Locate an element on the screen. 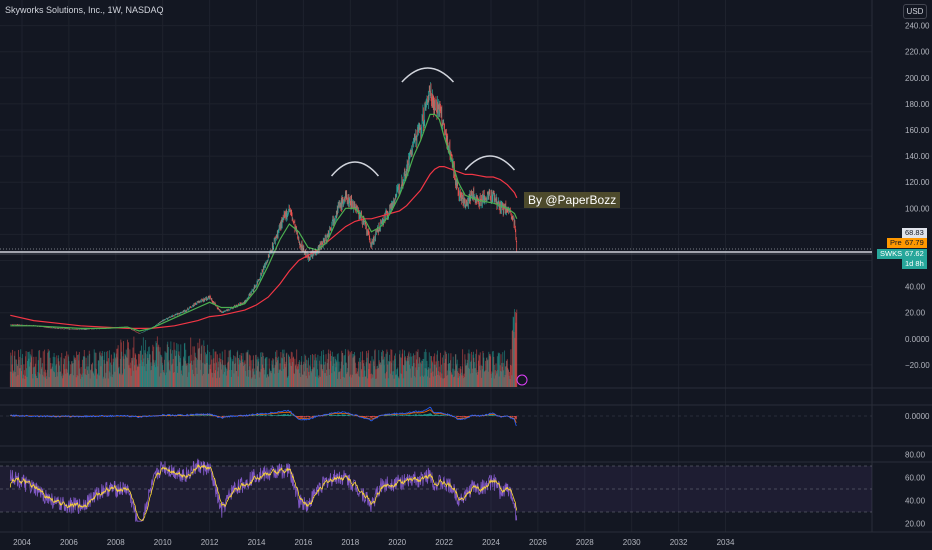 The image size is (932, 550). y-tick-label: 40.00 is located at coordinates (915, 287).